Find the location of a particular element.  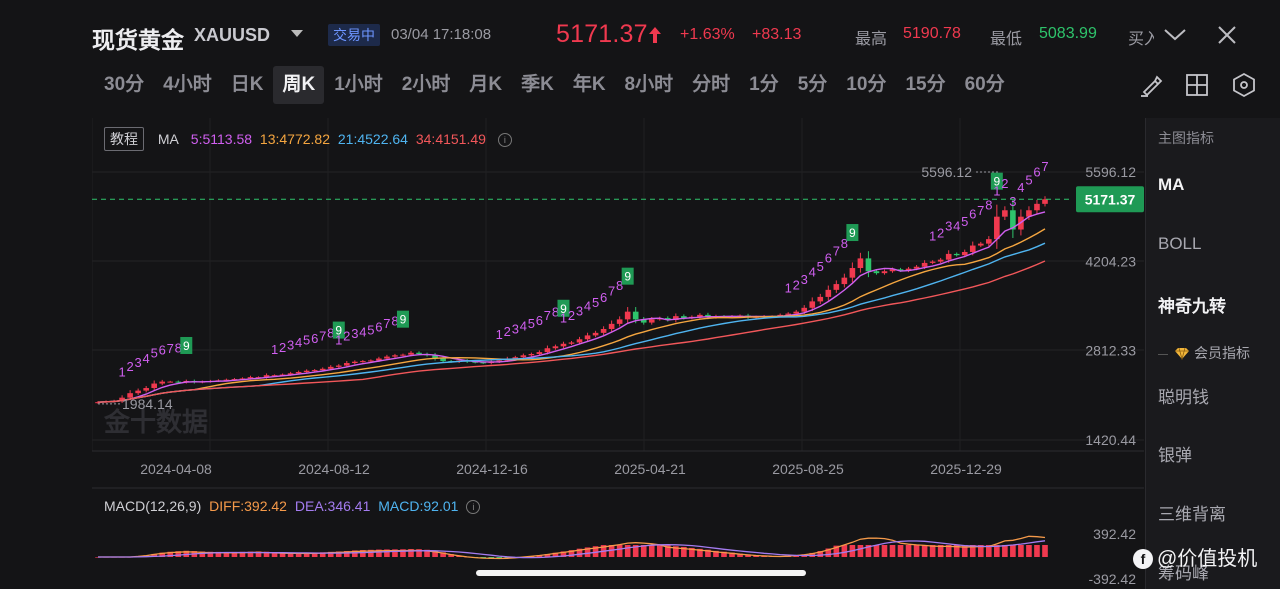

period-tab: 30分 is located at coordinates (124, 84).